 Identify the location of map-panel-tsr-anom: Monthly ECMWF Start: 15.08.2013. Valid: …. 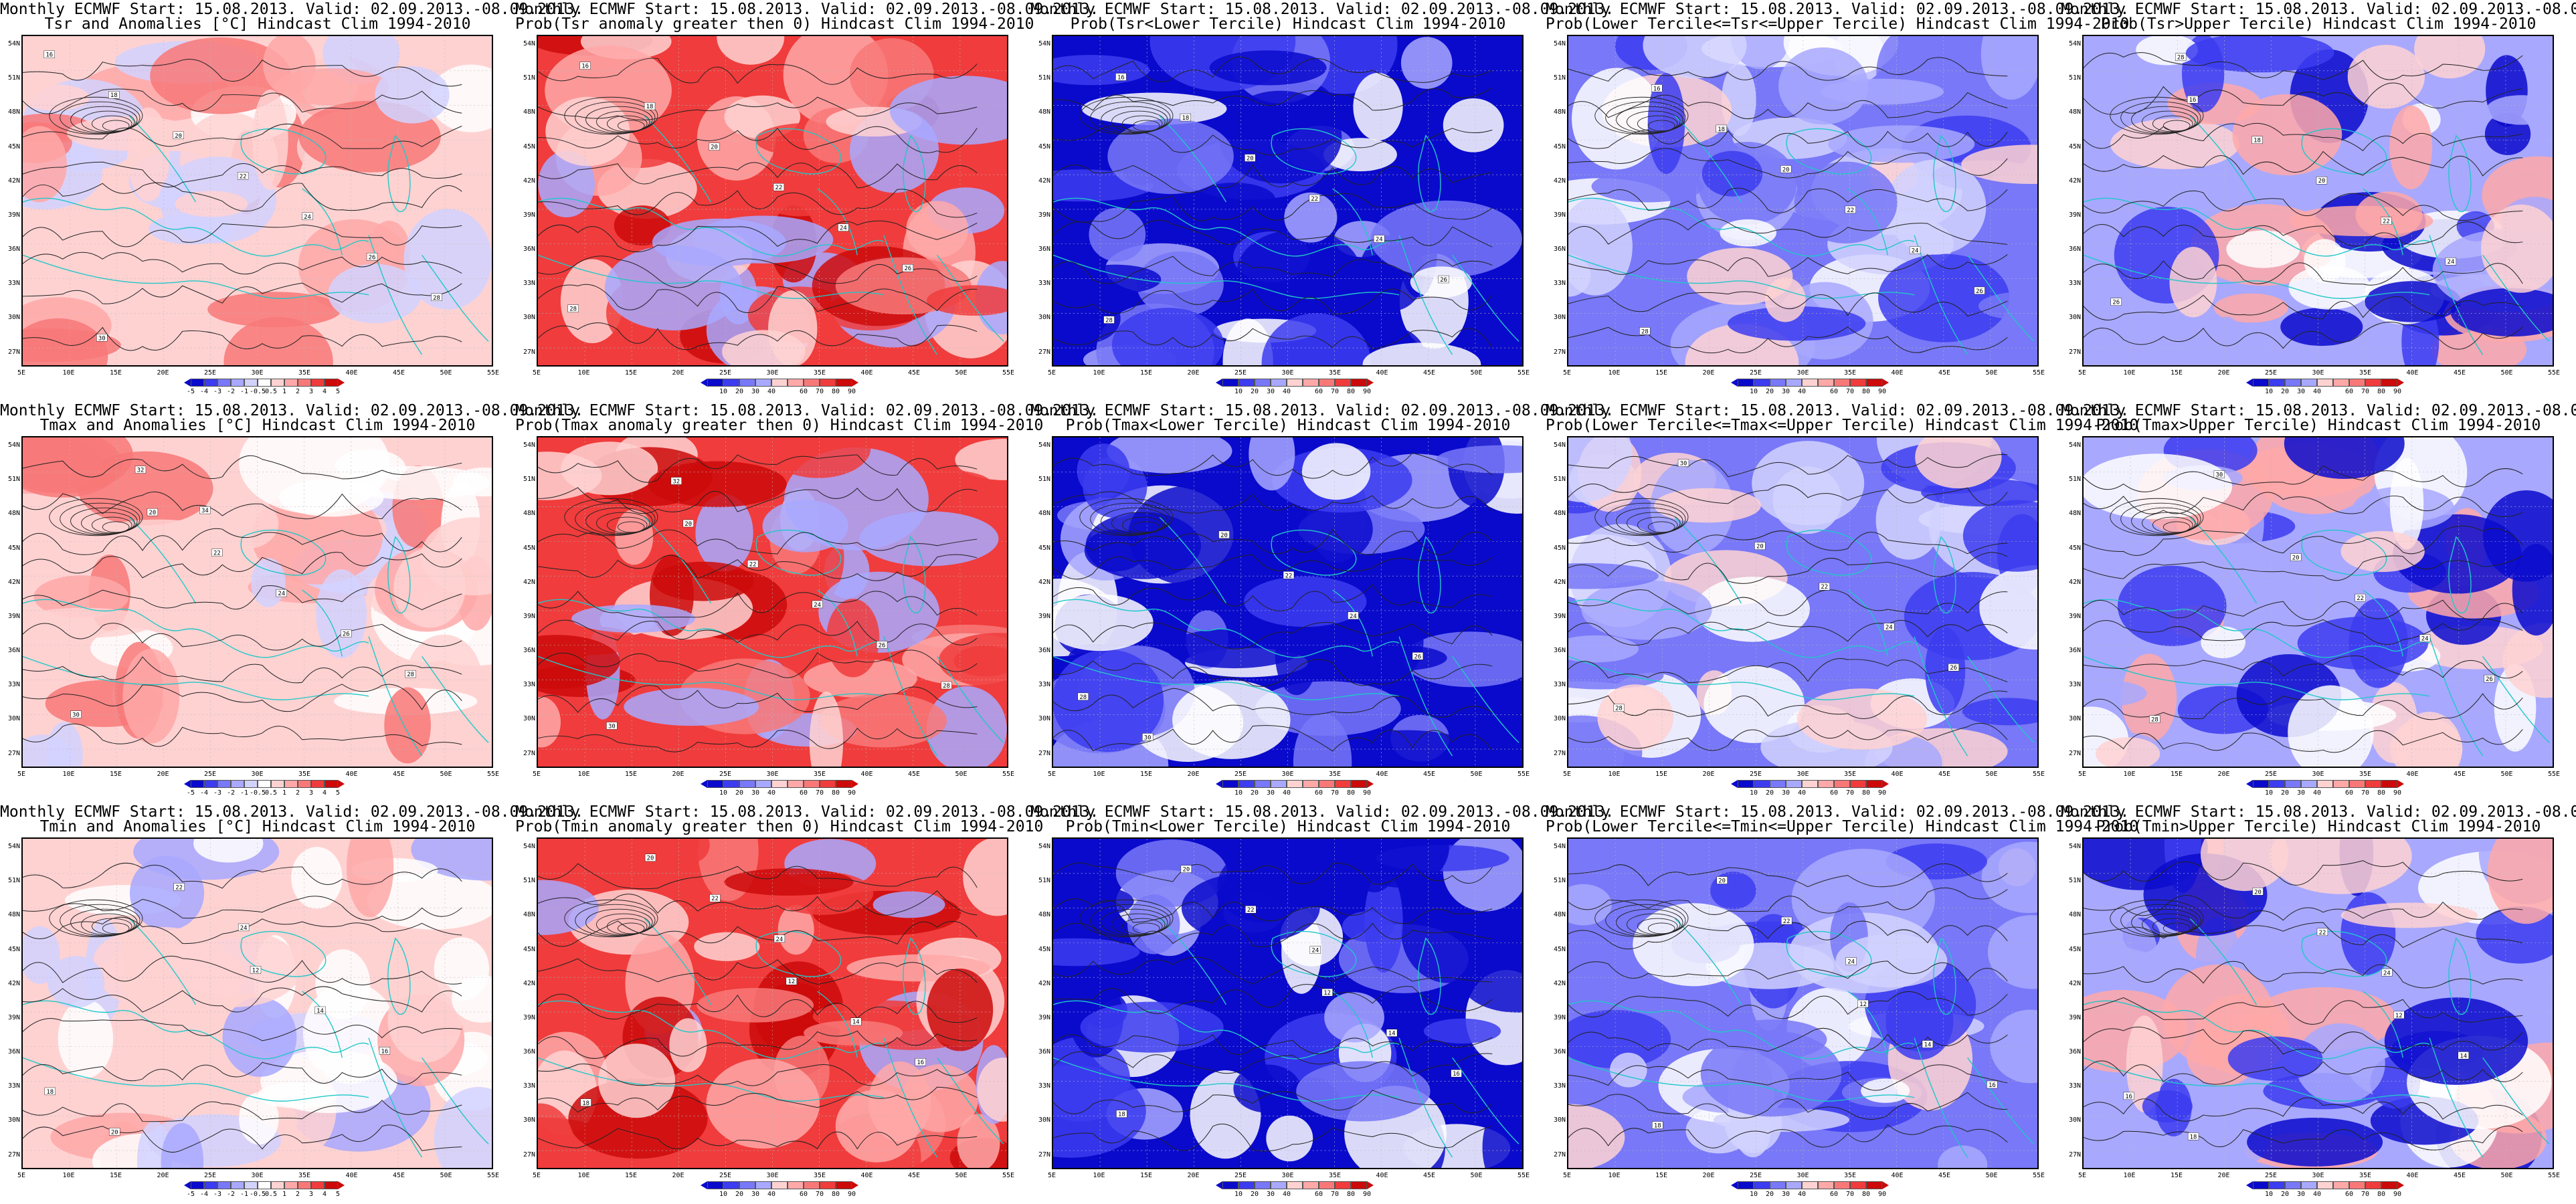
(291, 200).